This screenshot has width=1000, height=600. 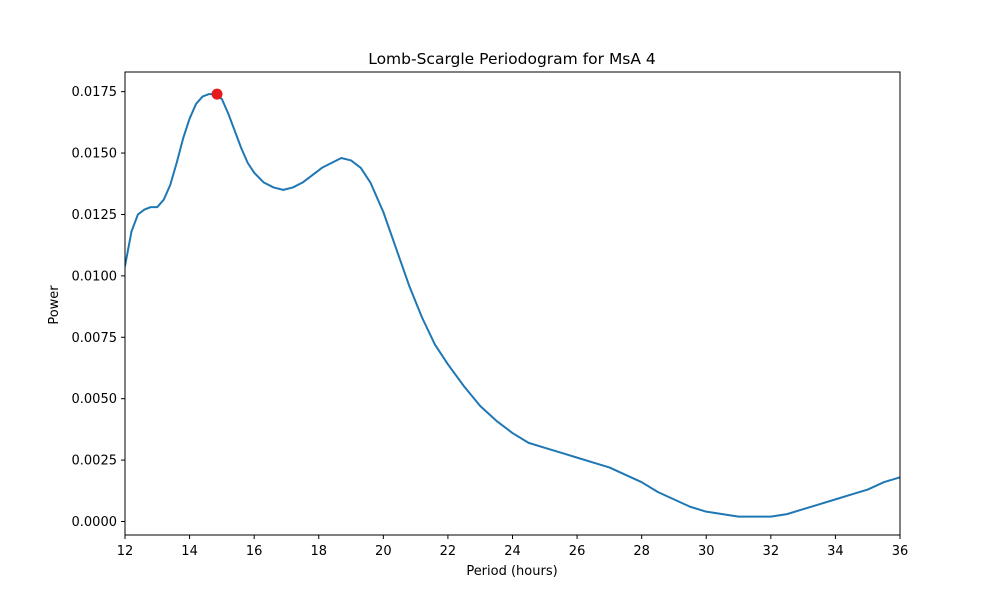 What do you see at coordinates (771, 551) in the screenshot?
I see `x-tick-label: 32` at bounding box center [771, 551].